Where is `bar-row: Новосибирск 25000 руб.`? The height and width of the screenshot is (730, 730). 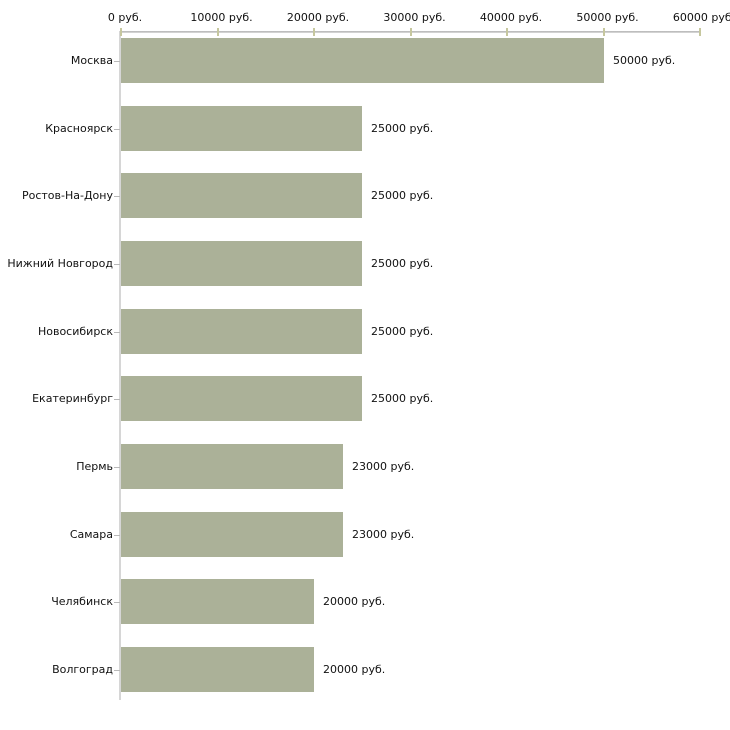 bar-row: Новосибирск 25000 руб. is located at coordinates (365, 331).